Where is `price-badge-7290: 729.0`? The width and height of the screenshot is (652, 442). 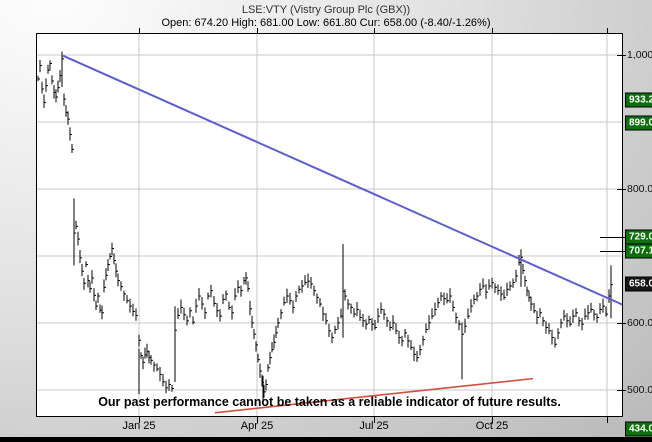 price-badge-7290: 729.0 is located at coordinates (638, 237).